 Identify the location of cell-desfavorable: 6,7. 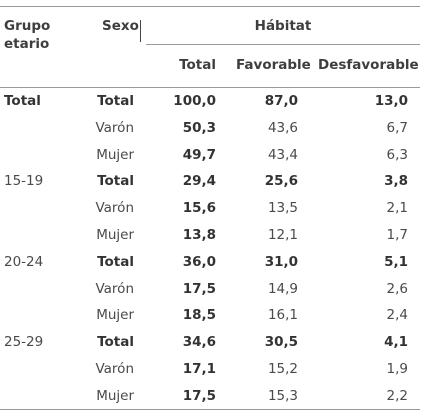
(397, 128).